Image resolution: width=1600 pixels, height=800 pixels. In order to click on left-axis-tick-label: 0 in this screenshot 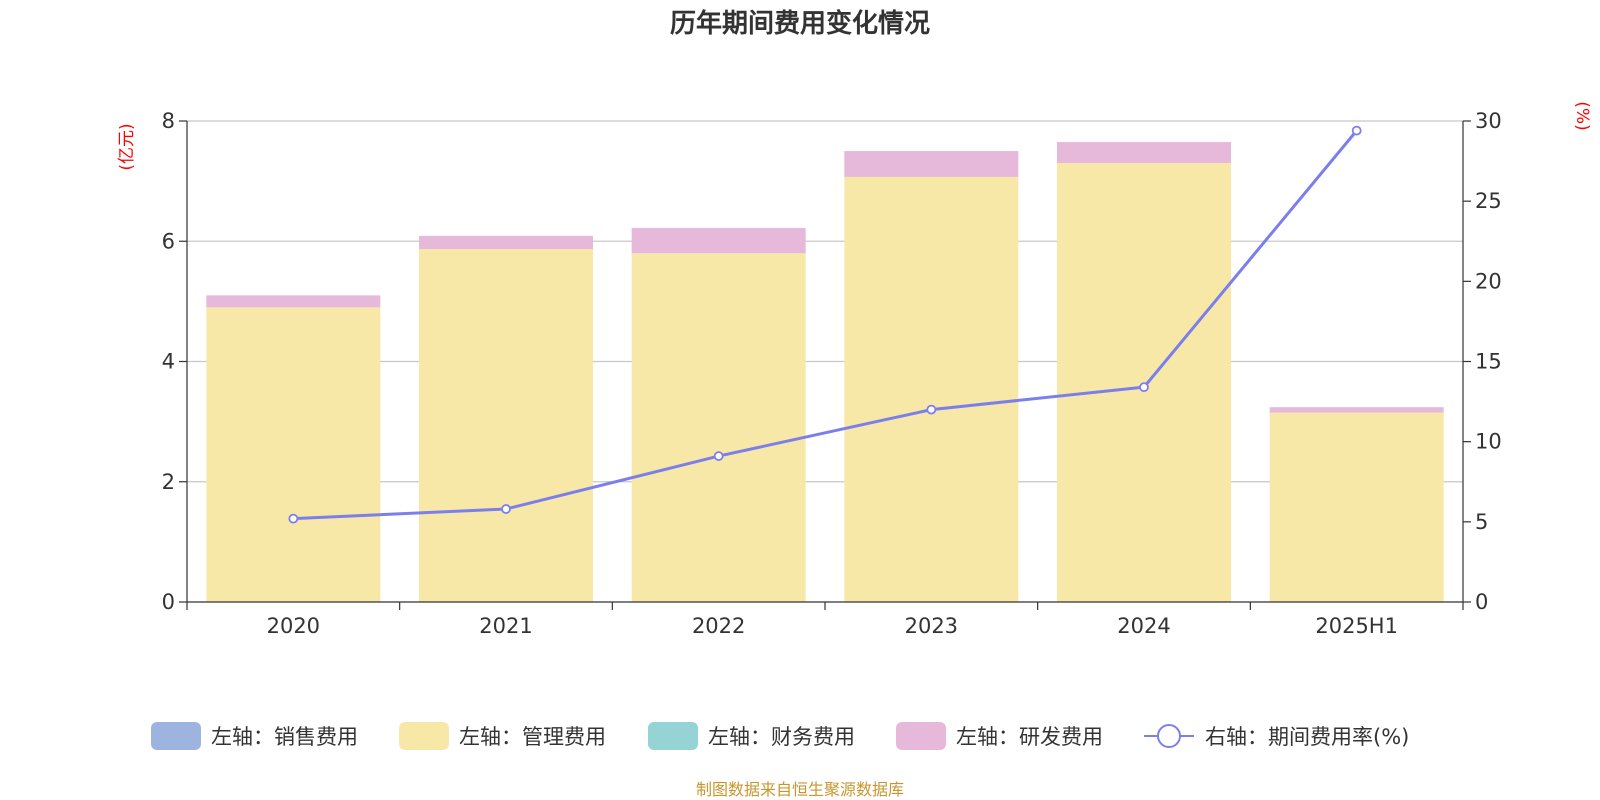, I will do `click(168, 602)`.